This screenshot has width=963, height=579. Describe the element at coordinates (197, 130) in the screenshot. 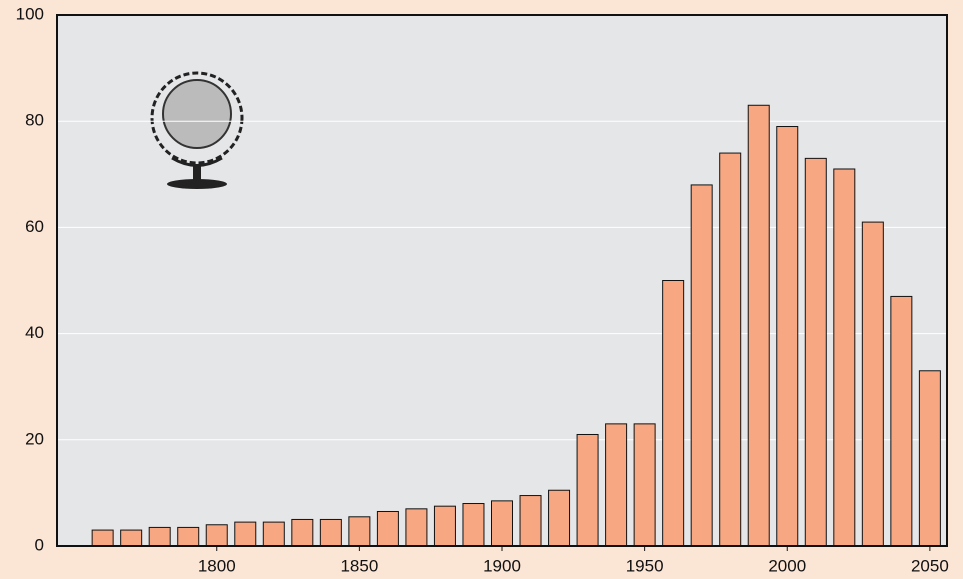

I see `globe-icon` at that location.